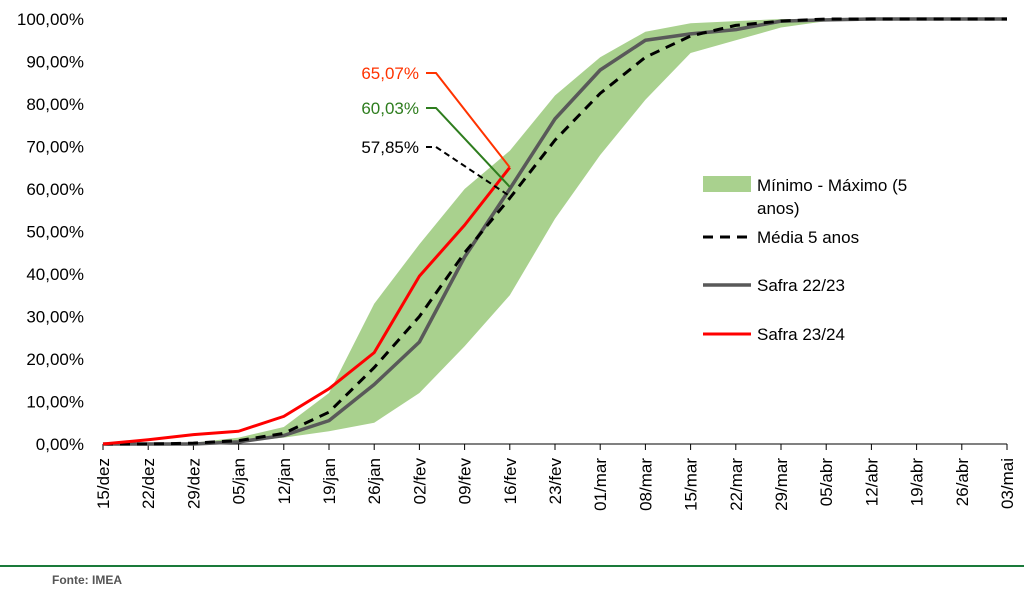  I want to click on x-tick-label: 22/dez, so click(148, 483).